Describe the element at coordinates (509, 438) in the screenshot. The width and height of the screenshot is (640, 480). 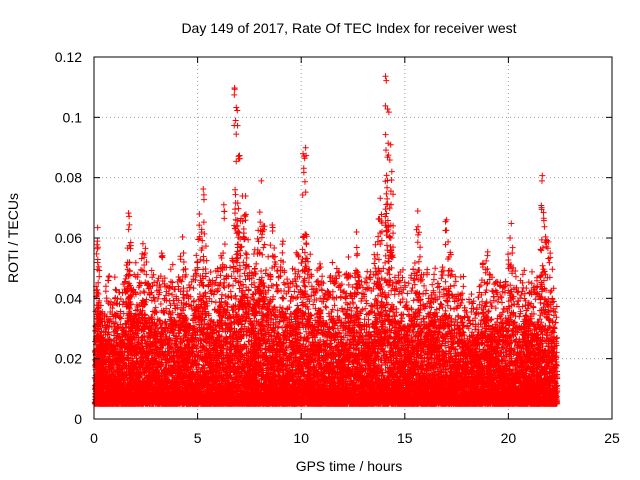
I see `x-tick-label: 20` at that location.